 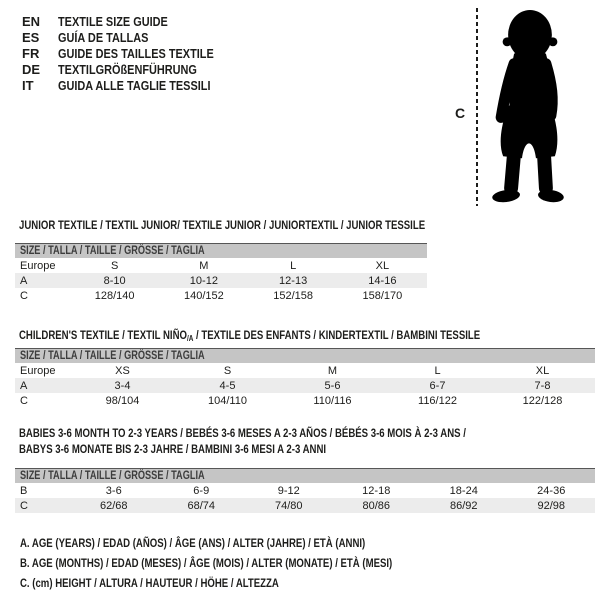 I want to click on language-row-de: DE TEXTILGRÖßENFÜHRUNG, so click(x=132, y=69).